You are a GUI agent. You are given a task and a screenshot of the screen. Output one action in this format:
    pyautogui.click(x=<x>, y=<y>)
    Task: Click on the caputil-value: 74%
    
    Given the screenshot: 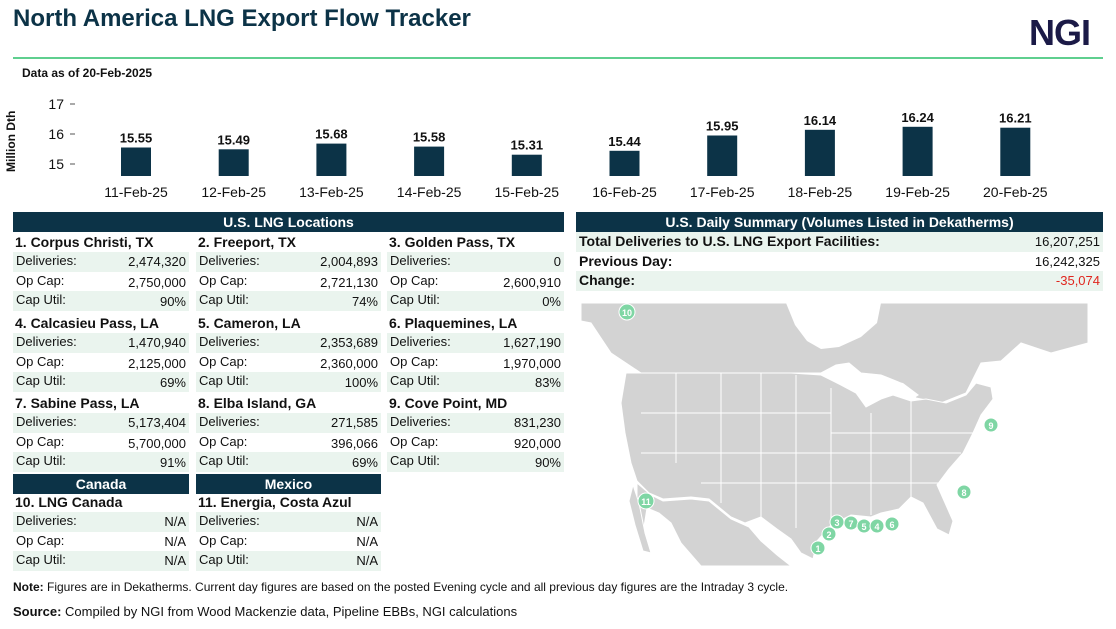 What is the action you would take?
    pyautogui.click(x=364, y=301)
    